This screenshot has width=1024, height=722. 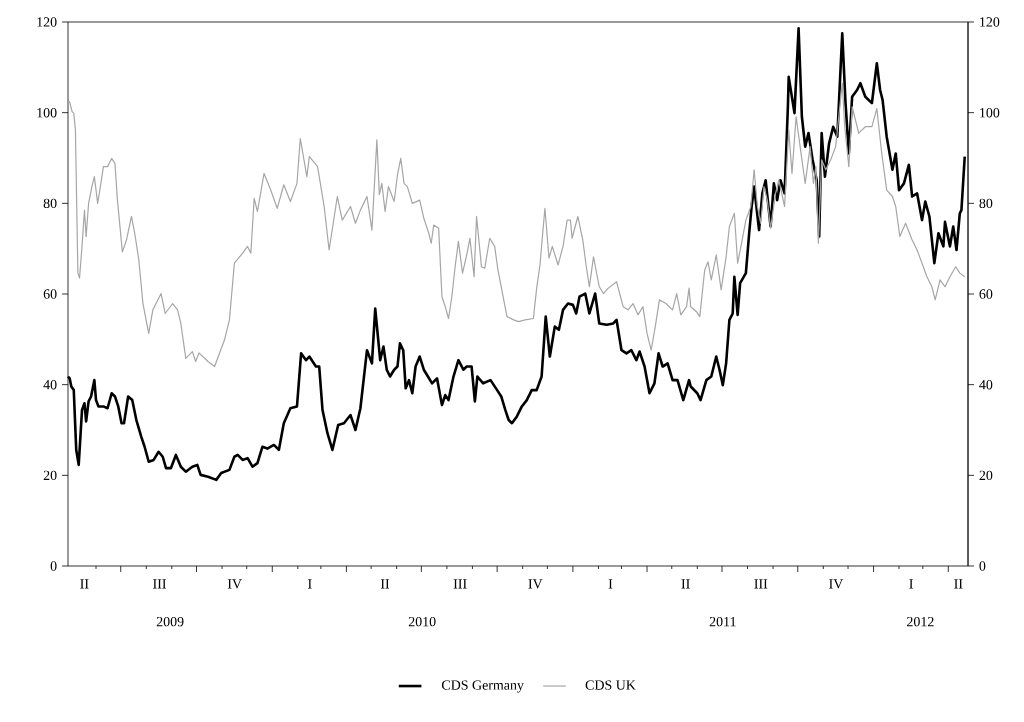 What do you see at coordinates (986, 475) in the screenshot?
I see `y-tick-label: 20` at bounding box center [986, 475].